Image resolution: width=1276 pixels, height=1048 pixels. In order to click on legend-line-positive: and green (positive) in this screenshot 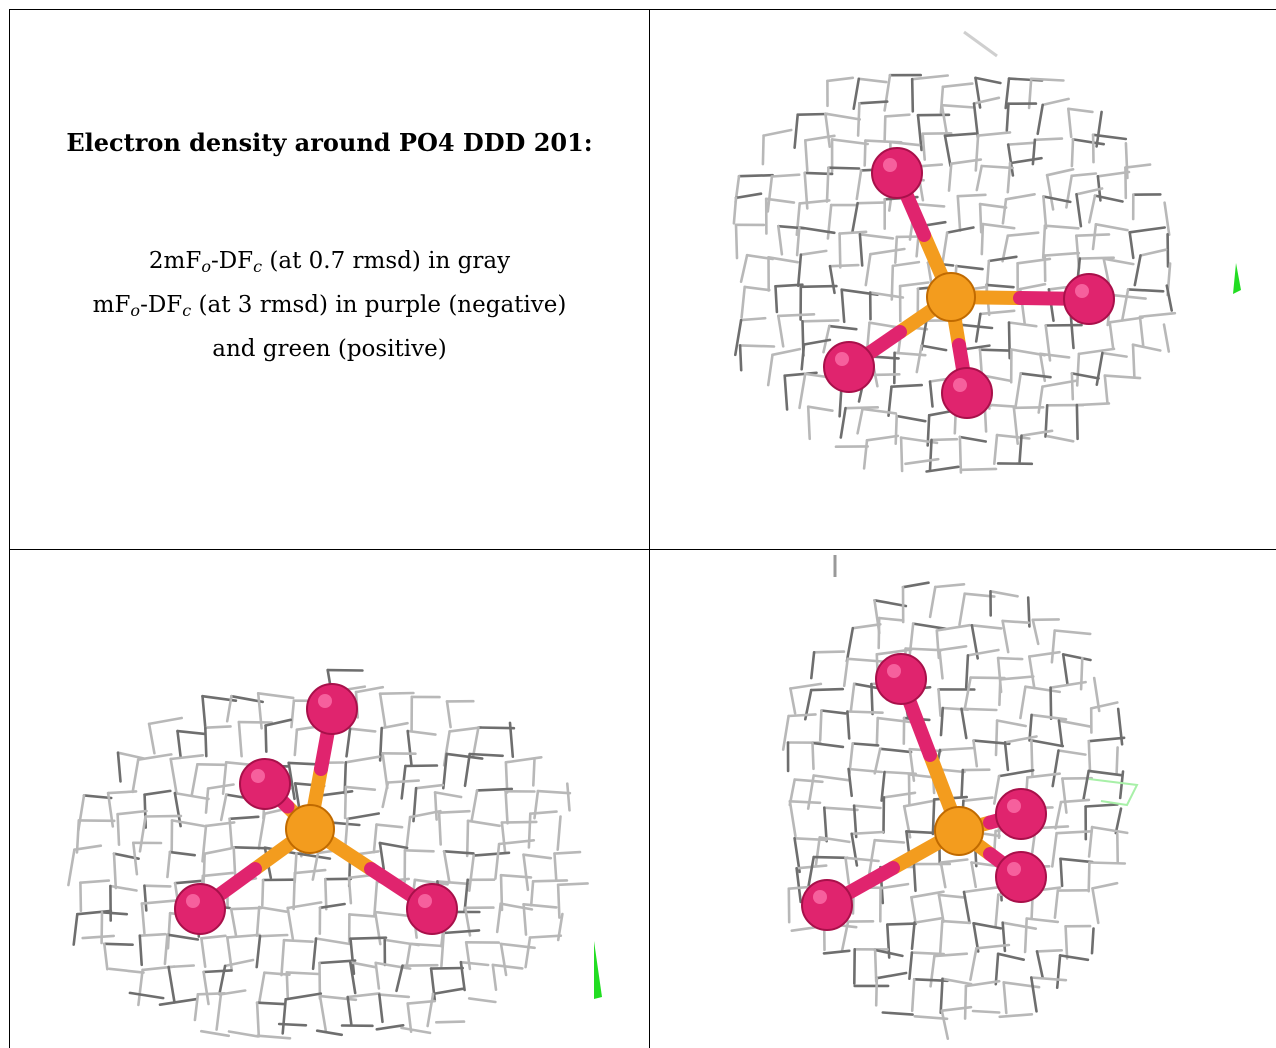, I will do `click(329, 349)`.